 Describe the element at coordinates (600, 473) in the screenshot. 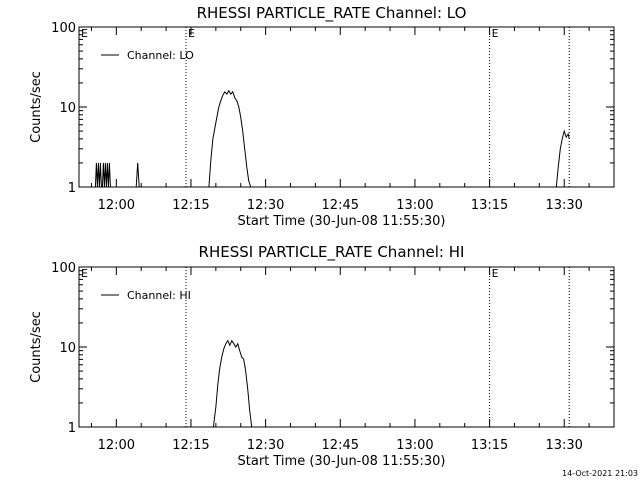

I see `generation-timestamp: 14-Oct-2021 21:03` at that location.